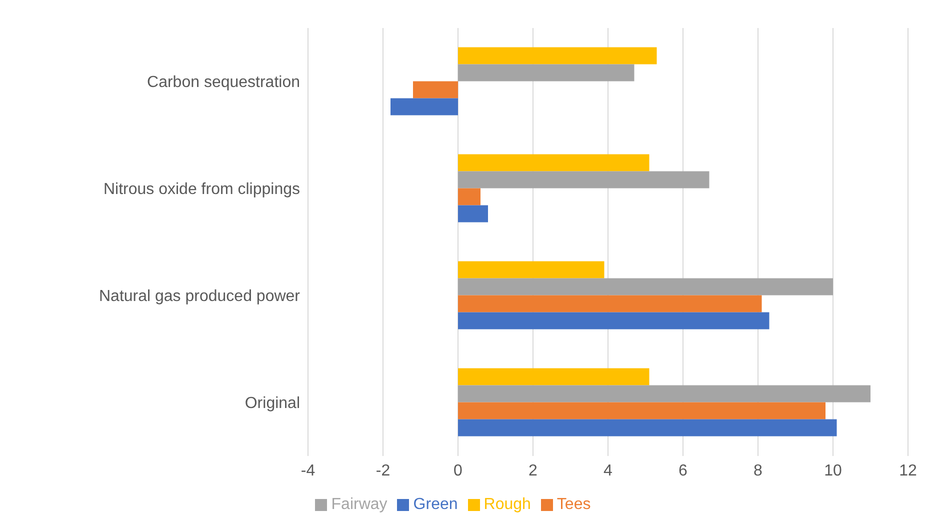  Describe the element at coordinates (608, 471) in the screenshot. I see `x-tick-label: 4` at that location.